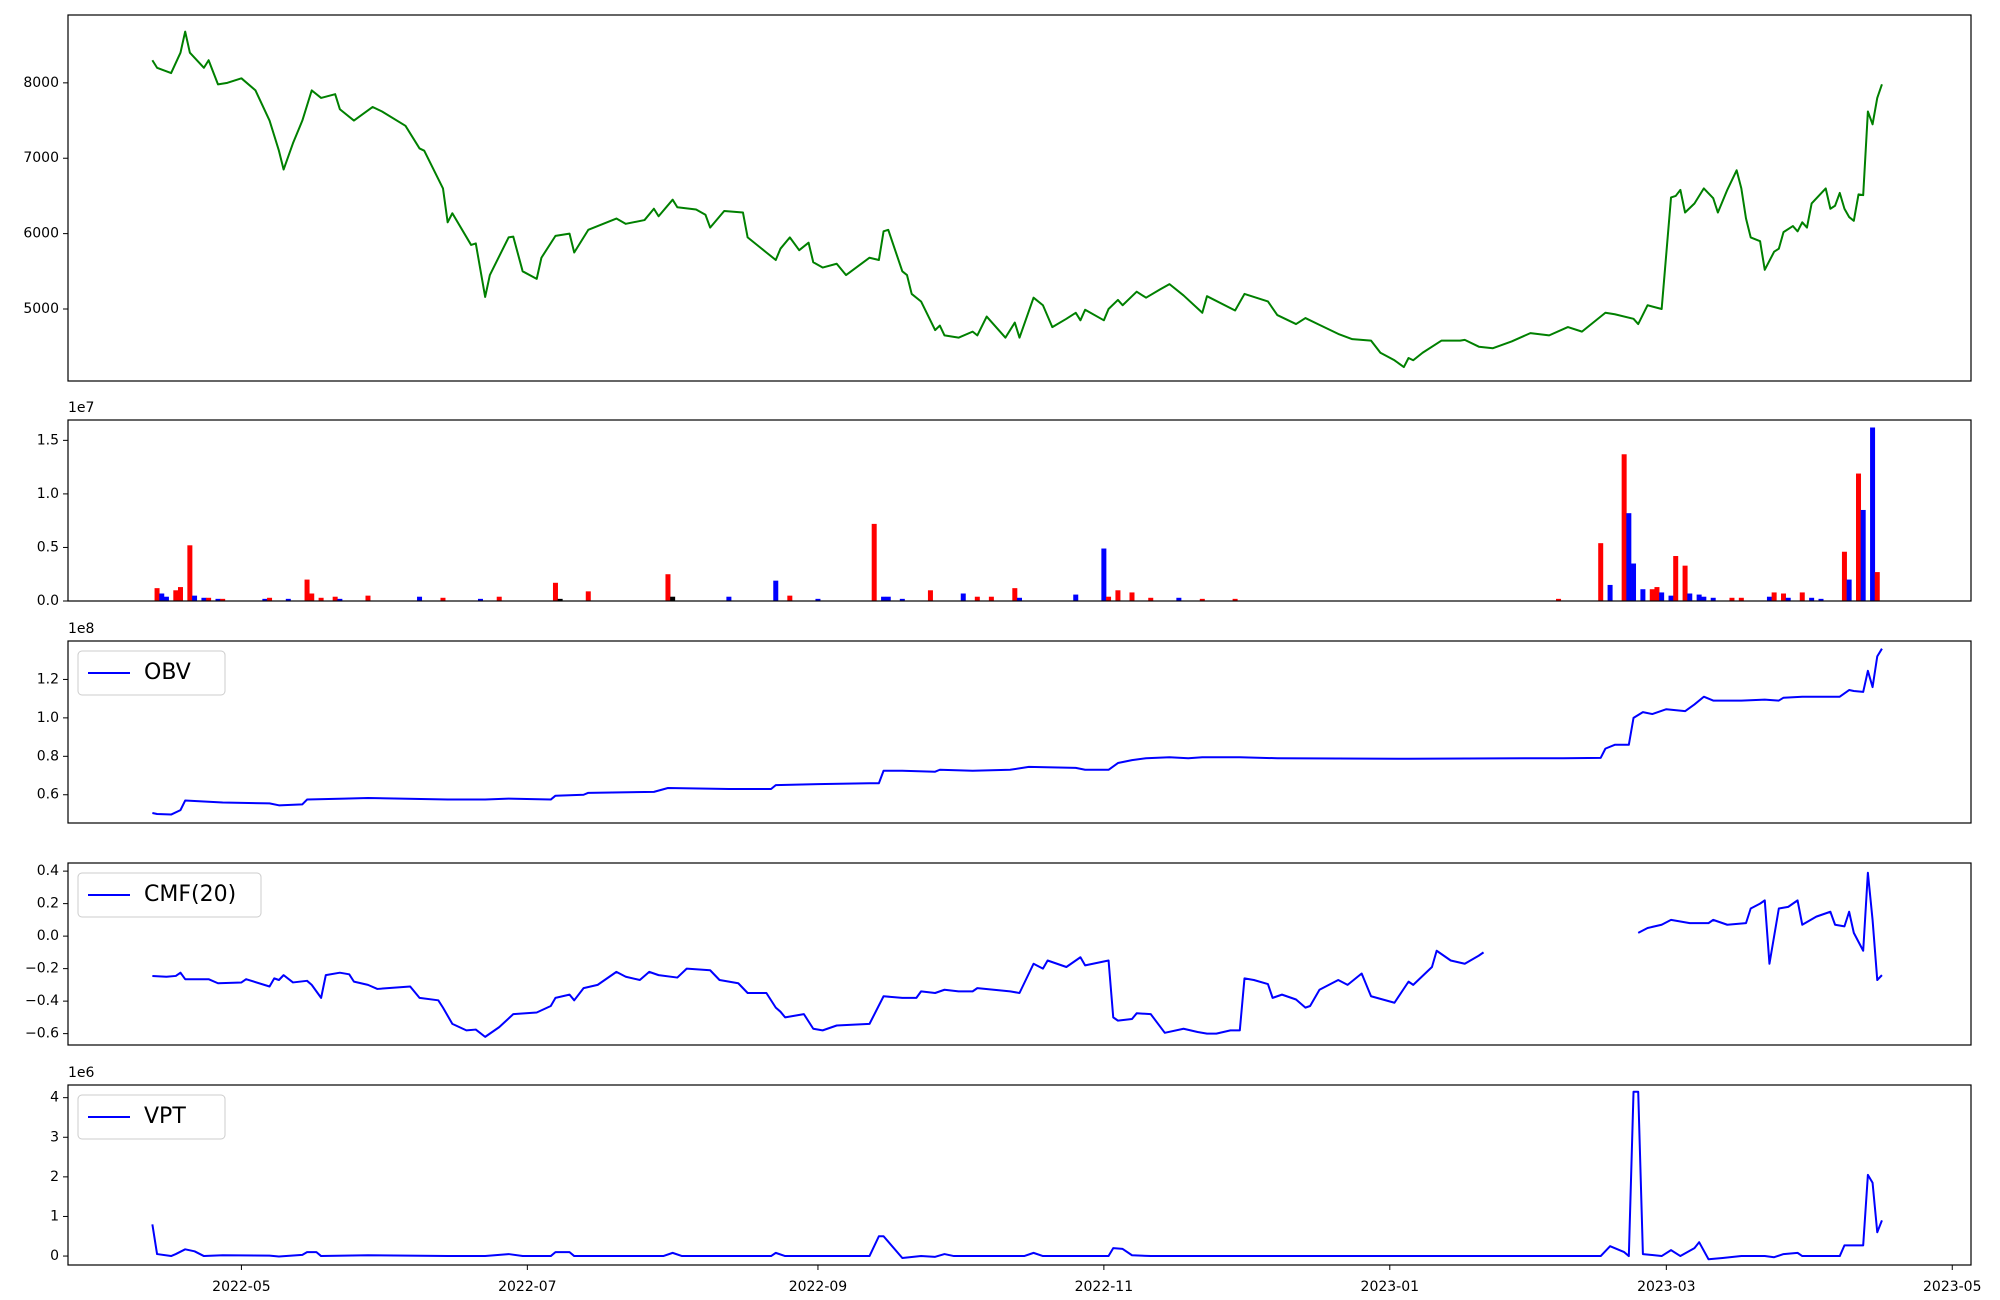 The image size is (2000, 1300). What do you see at coordinates (48, 871) in the screenshot?
I see `y-tick-label: 0.4` at bounding box center [48, 871].